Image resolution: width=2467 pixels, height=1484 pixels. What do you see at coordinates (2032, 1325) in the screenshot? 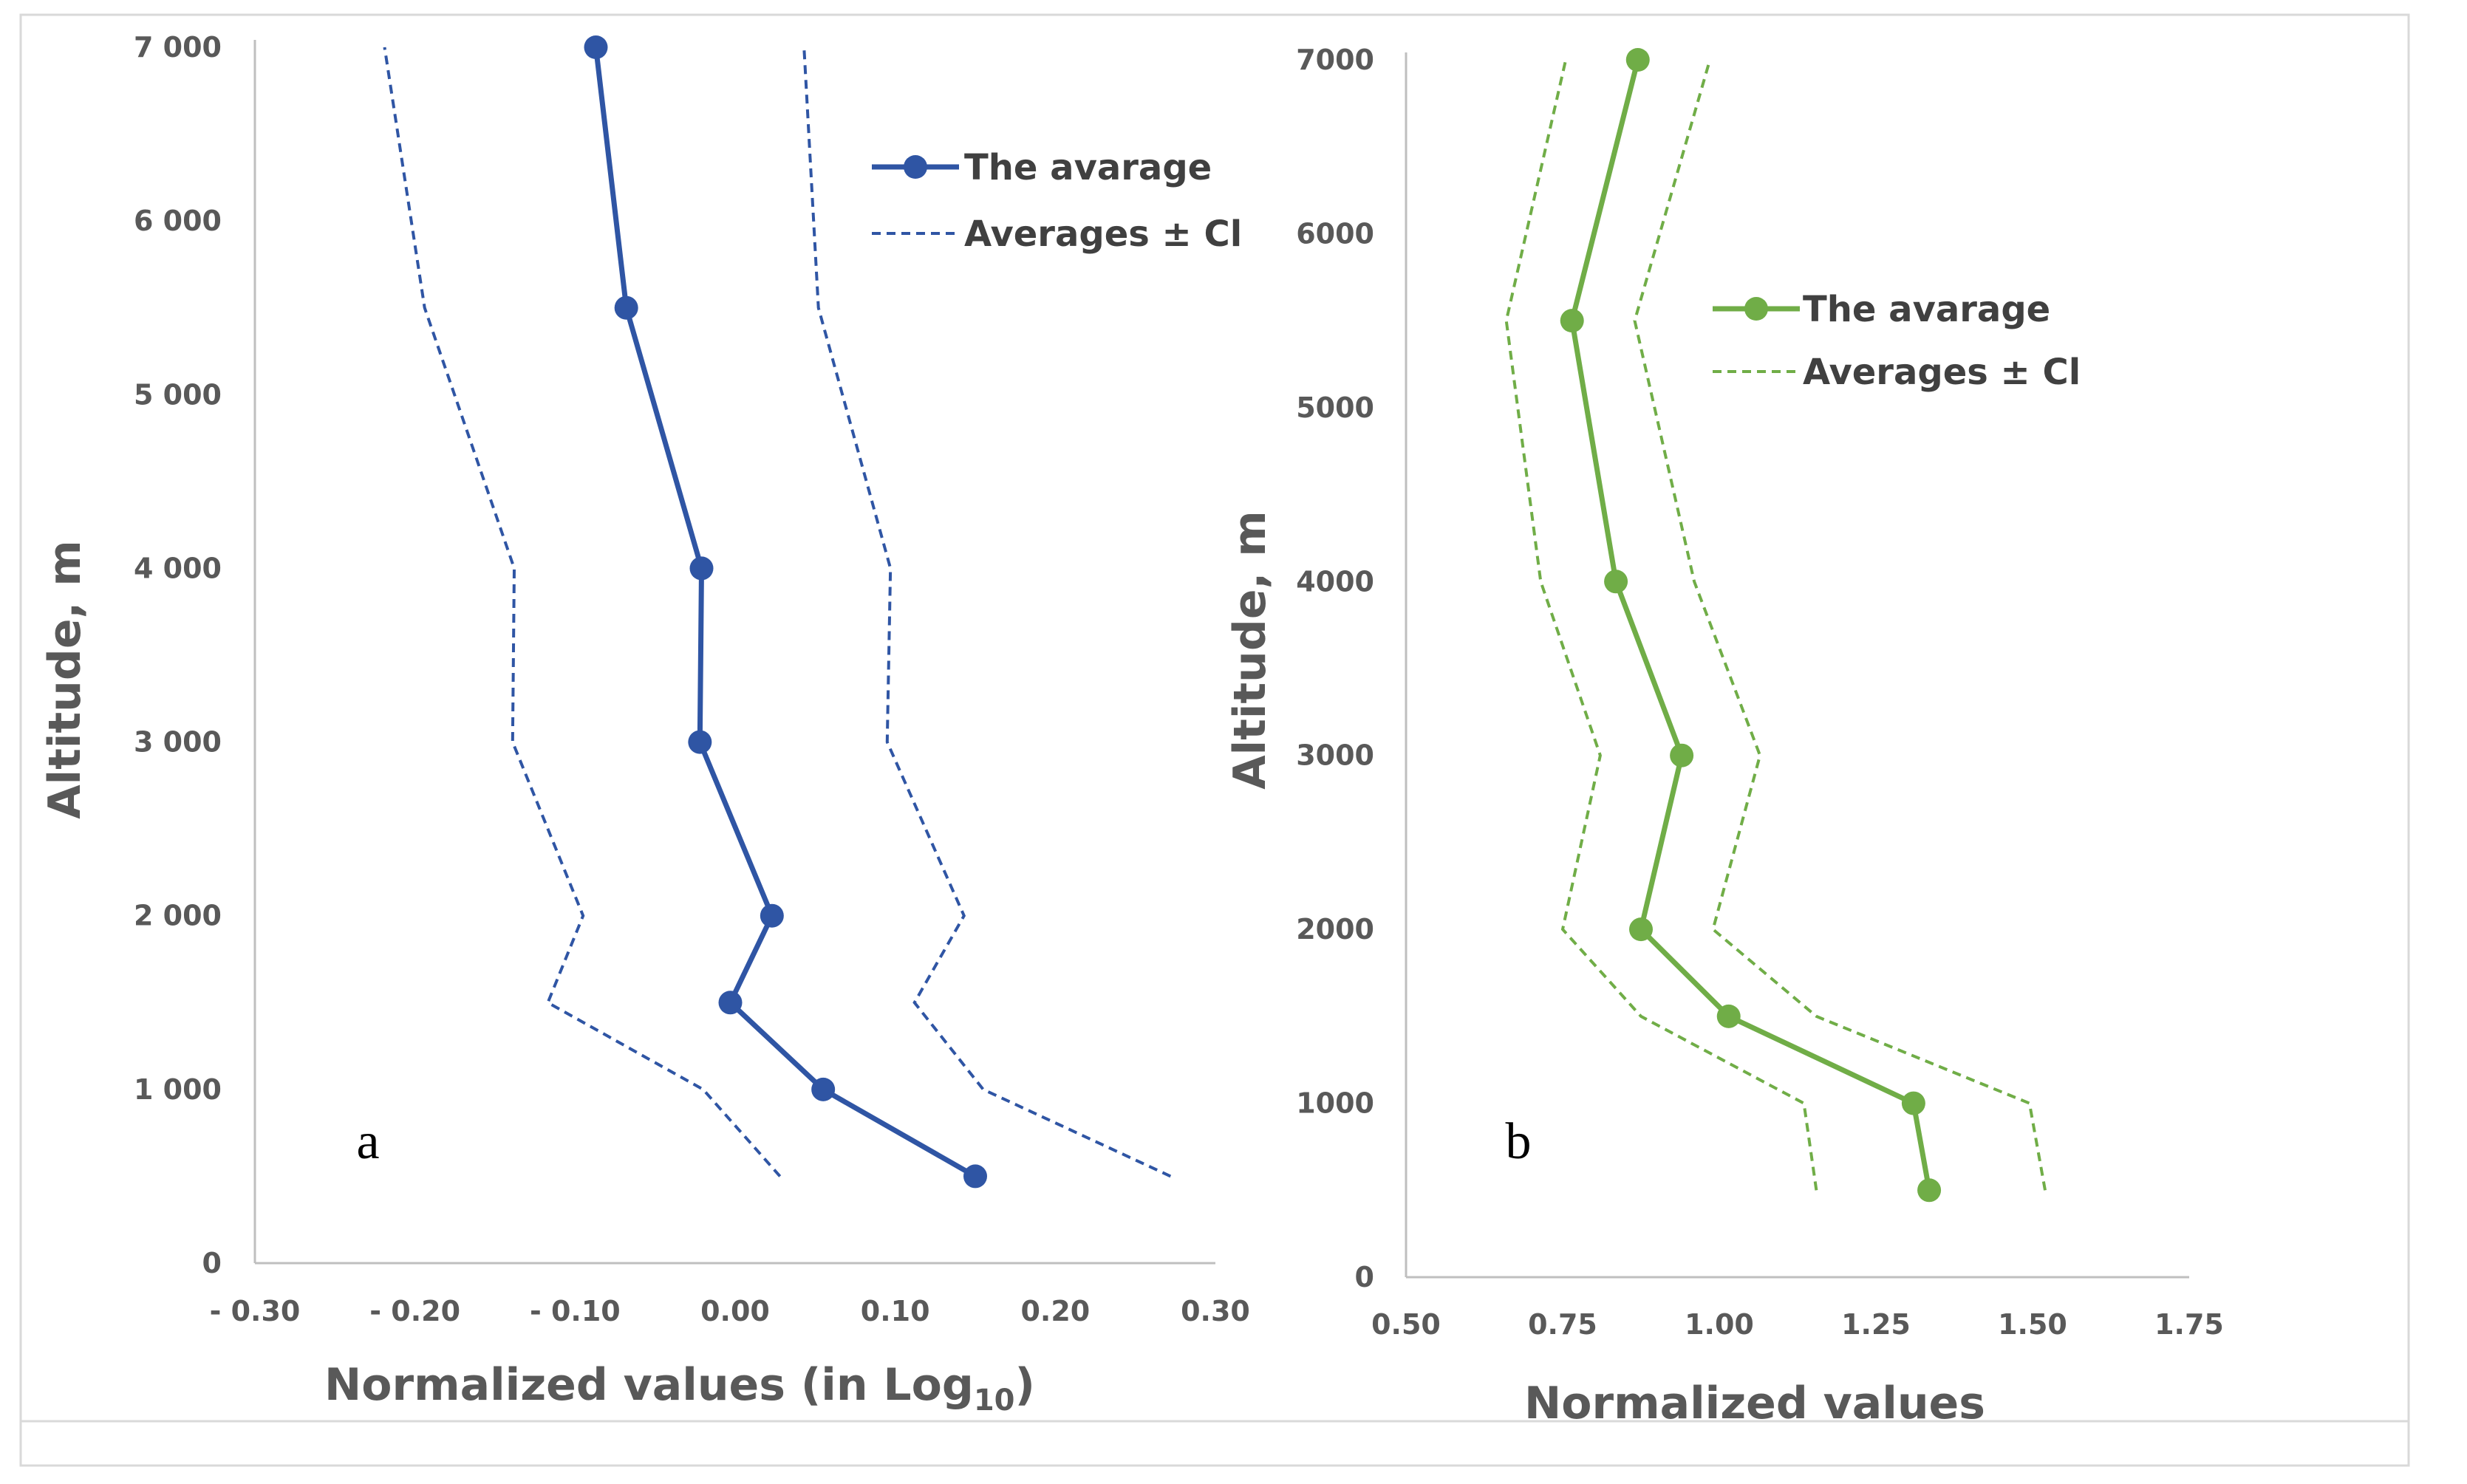
I see `x-tick-label: 1.50` at bounding box center [2032, 1325].